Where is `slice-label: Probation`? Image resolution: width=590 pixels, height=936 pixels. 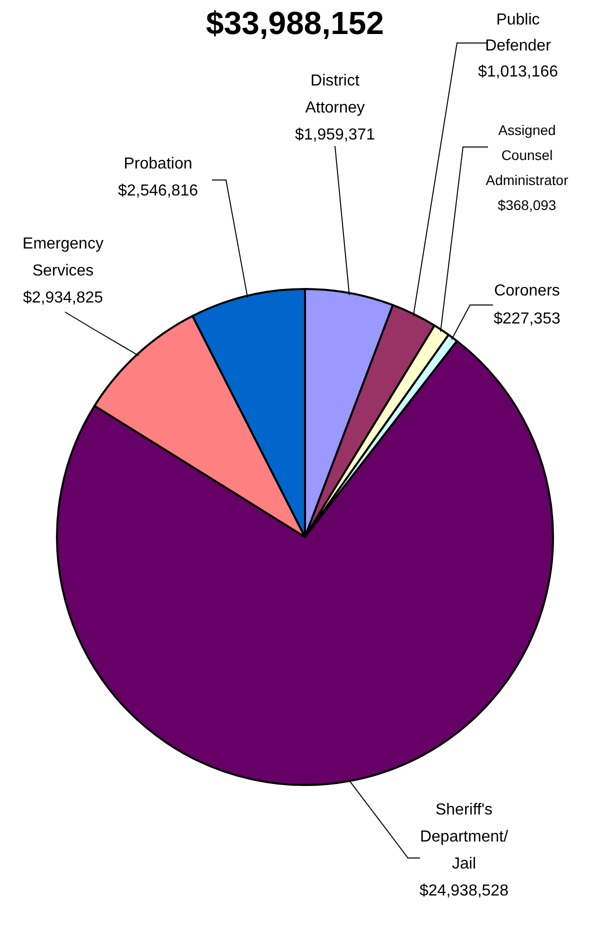
slice-label: Probation is located at coordinates (158, 164).